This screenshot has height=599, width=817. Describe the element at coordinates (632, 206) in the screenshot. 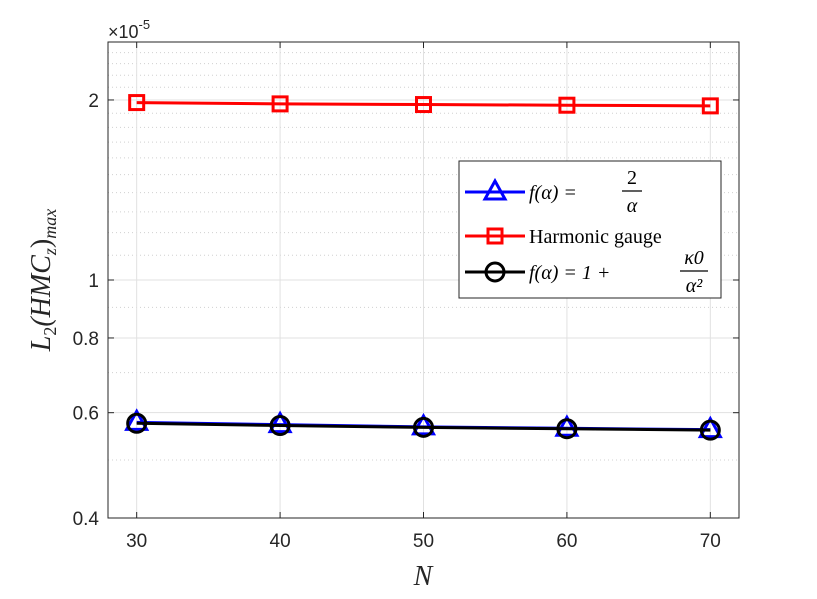

I see `legend-label-0-den: α` at that location.